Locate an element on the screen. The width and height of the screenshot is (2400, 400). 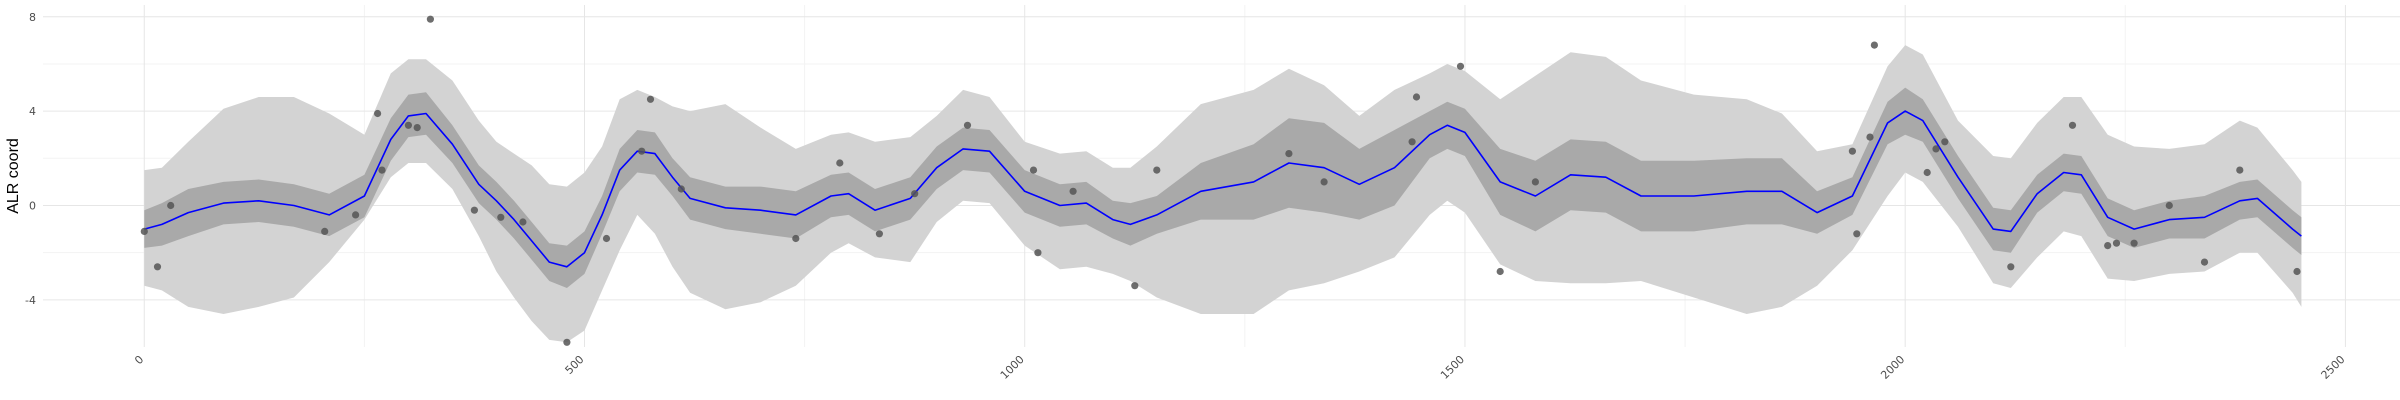
x-tick-label: 2500 is located at coordinates (2333, 367).